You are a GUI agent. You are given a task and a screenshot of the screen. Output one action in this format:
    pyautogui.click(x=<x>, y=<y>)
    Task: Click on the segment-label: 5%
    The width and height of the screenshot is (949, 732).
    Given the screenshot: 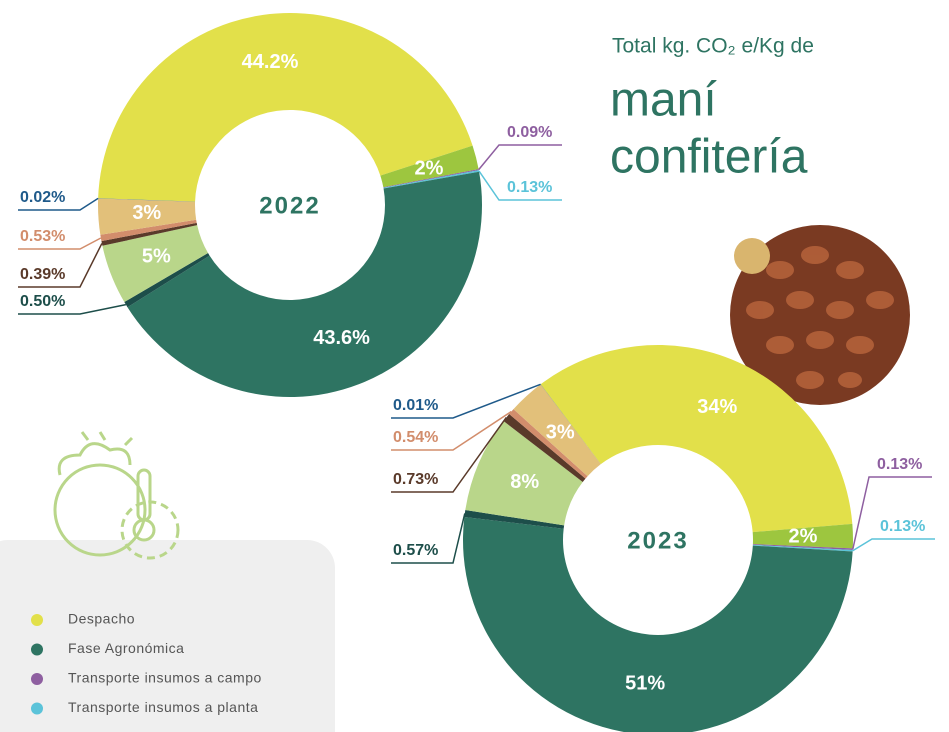 What is the action you would take?
    pyautogui.click(x=156, y=256)
    